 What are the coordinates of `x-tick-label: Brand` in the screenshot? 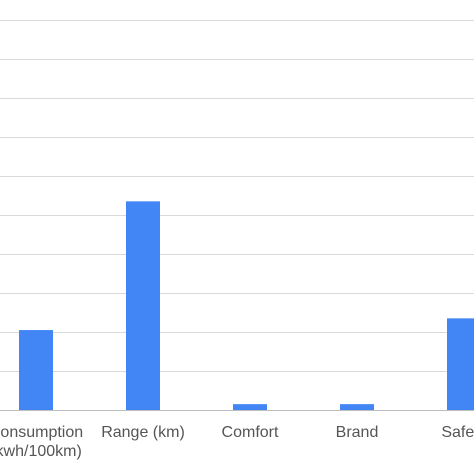 It's located at (357, 432).